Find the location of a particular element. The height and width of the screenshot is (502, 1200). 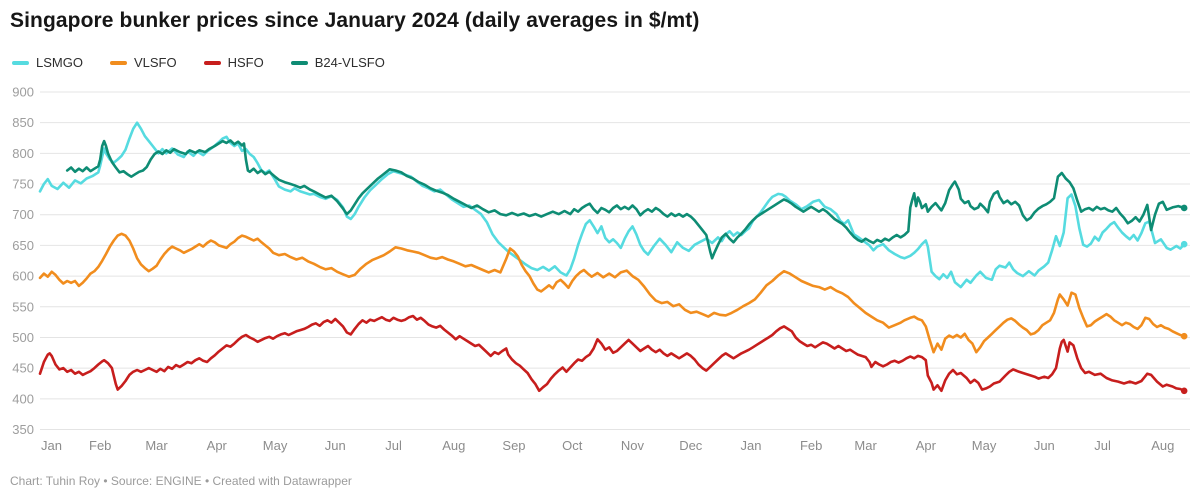

x-tick-label: Dec is located at coordinates (691, 445).